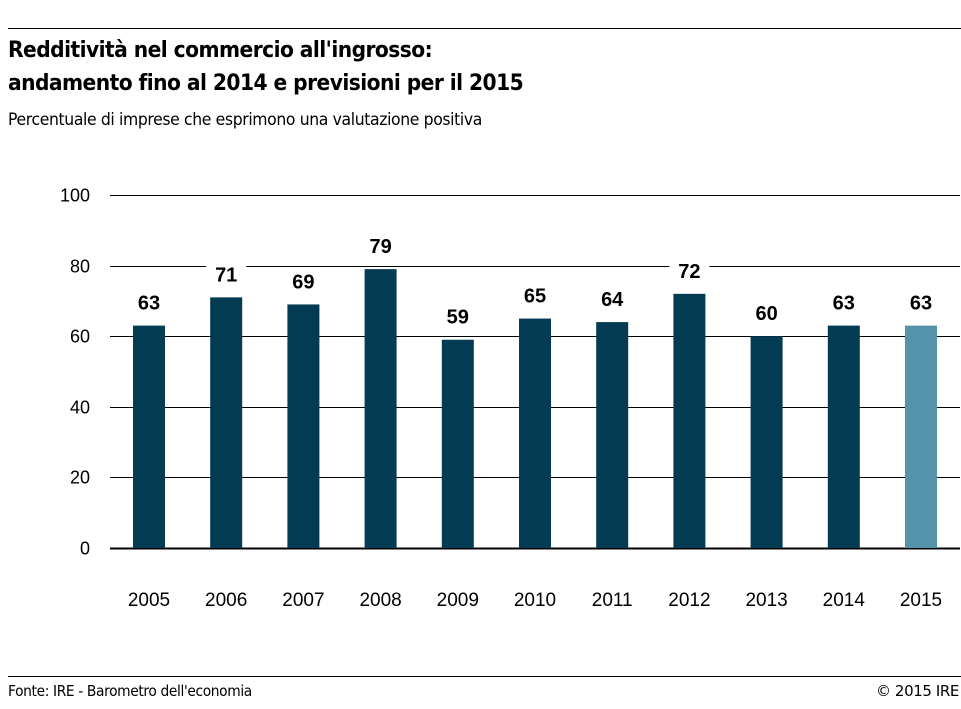 This screenshot has height=709, width=961. I want to click on title-line-1: Redditività nel commercio all'ingrosso:, so click(220, 50).